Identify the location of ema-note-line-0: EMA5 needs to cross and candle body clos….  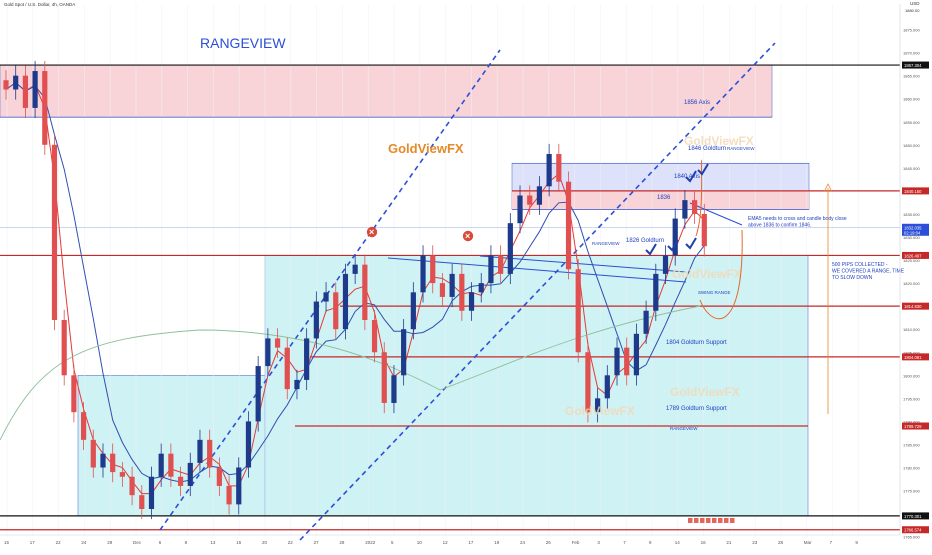
(797, 219).